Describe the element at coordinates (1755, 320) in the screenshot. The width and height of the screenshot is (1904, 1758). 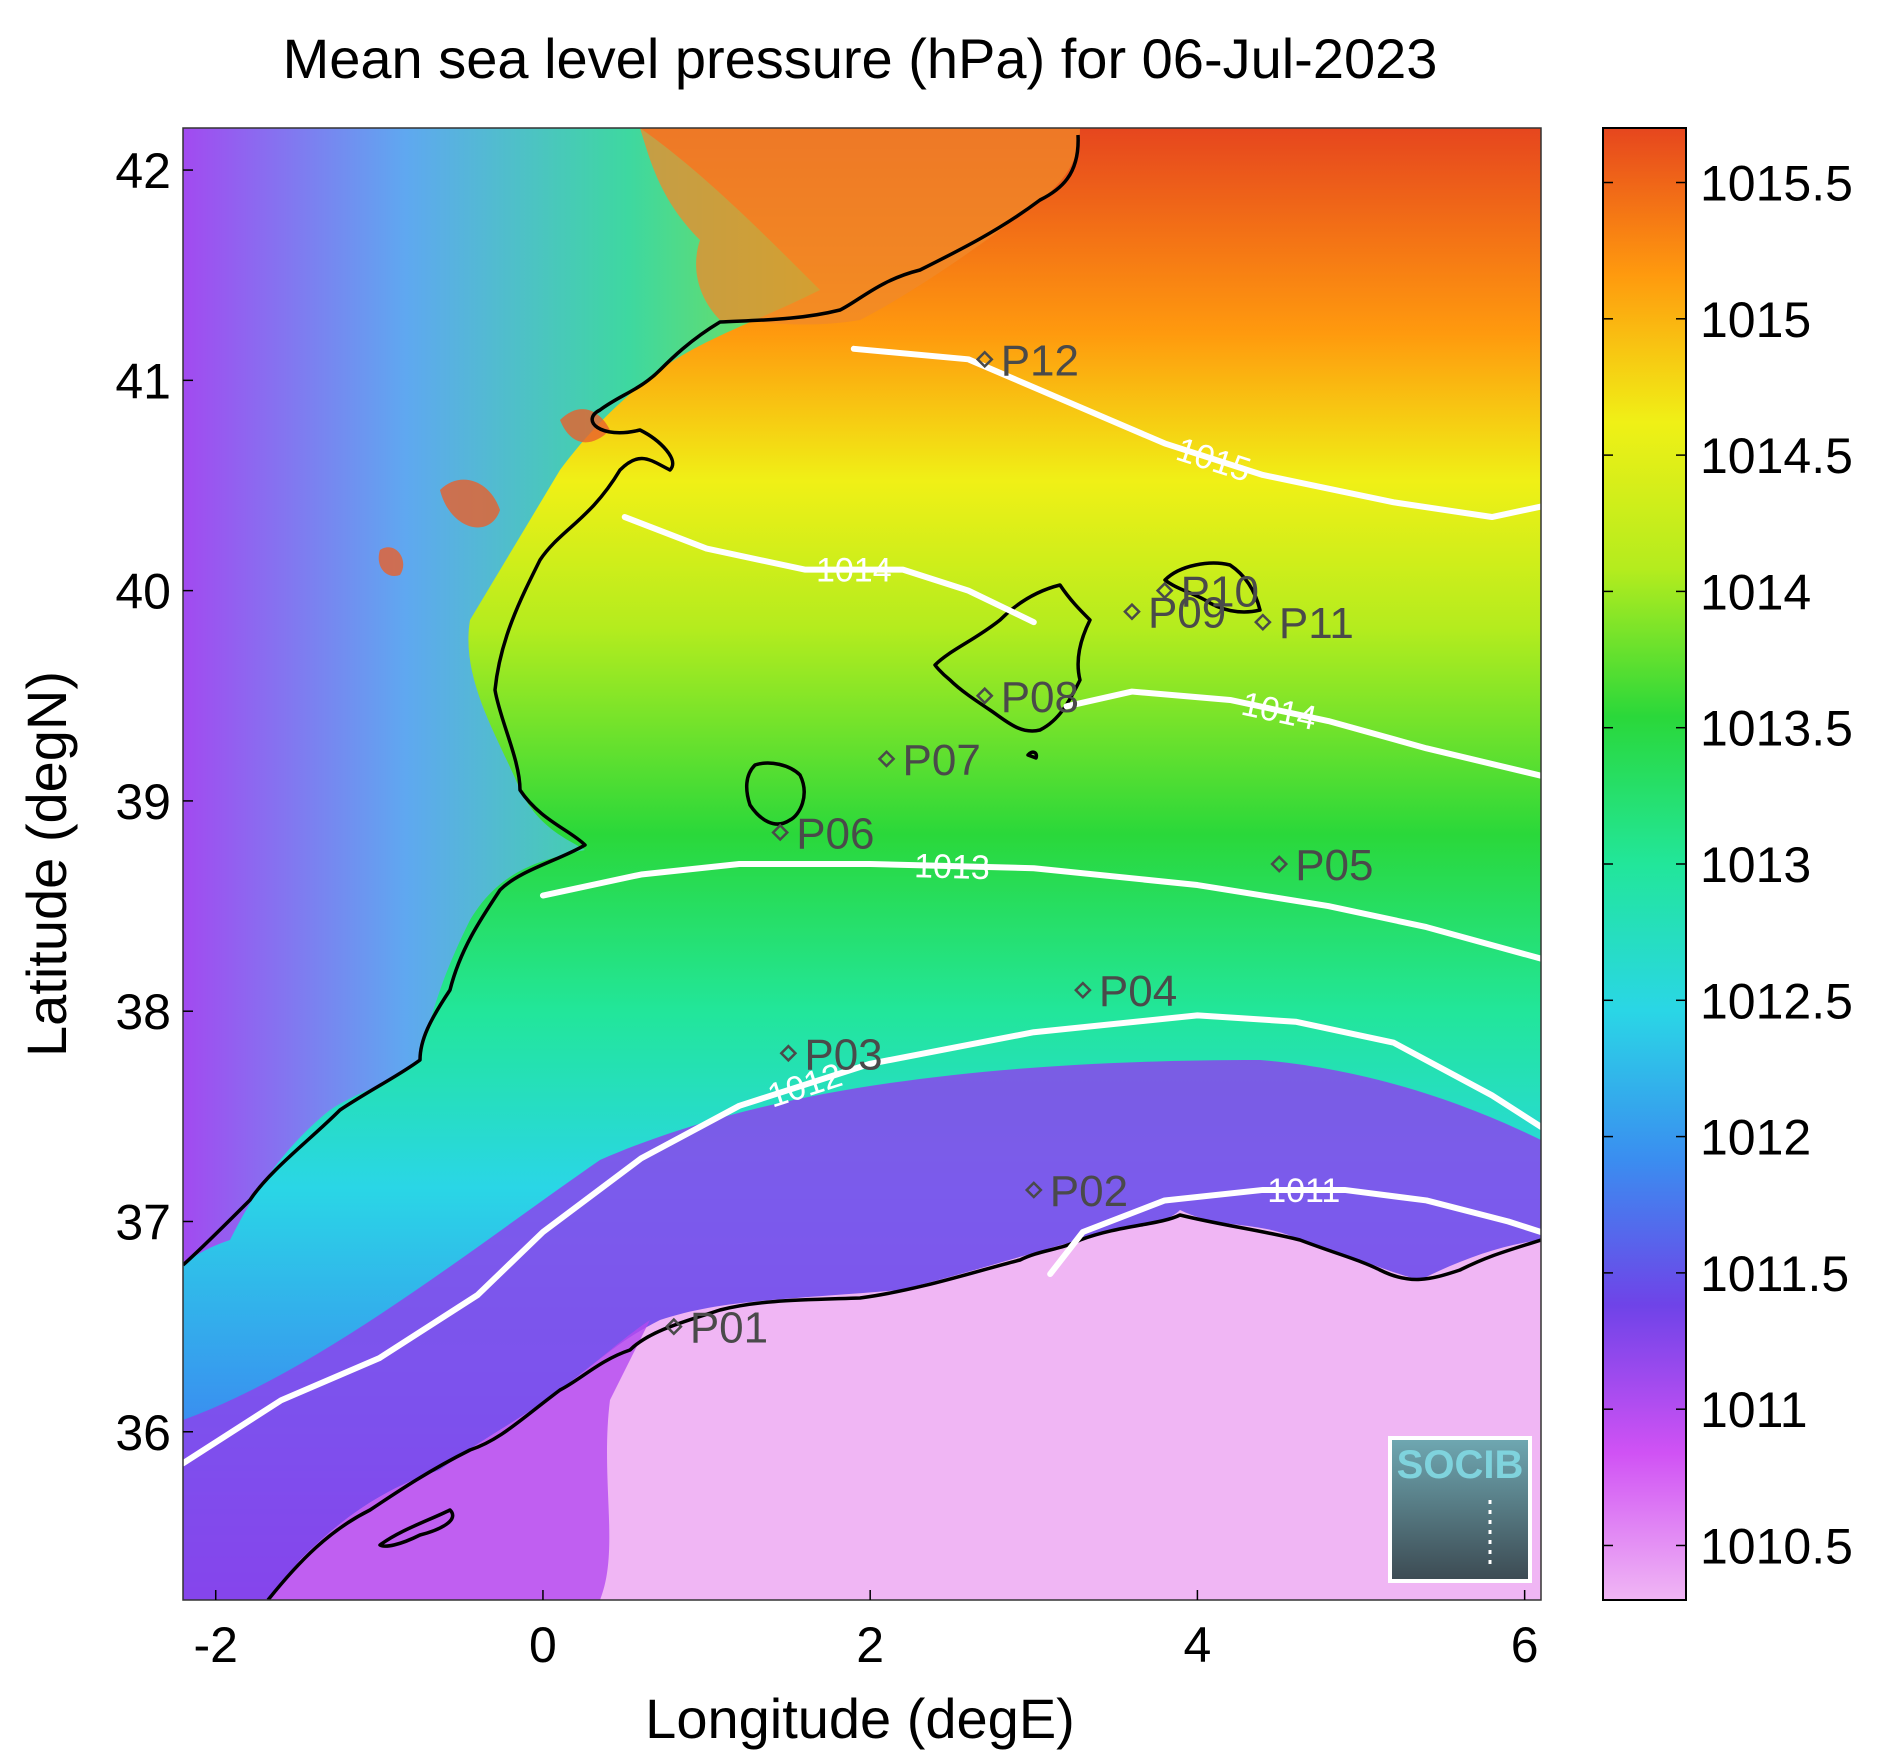
I see `colorbar-tick-label: 1015` at that location.